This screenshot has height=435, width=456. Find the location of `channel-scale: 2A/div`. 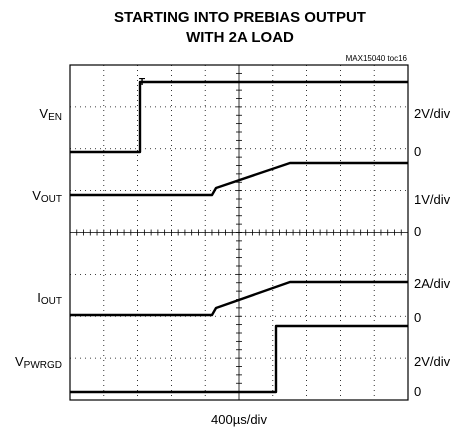

channel-scale: 2A/div is located at coordinates (432, 283).